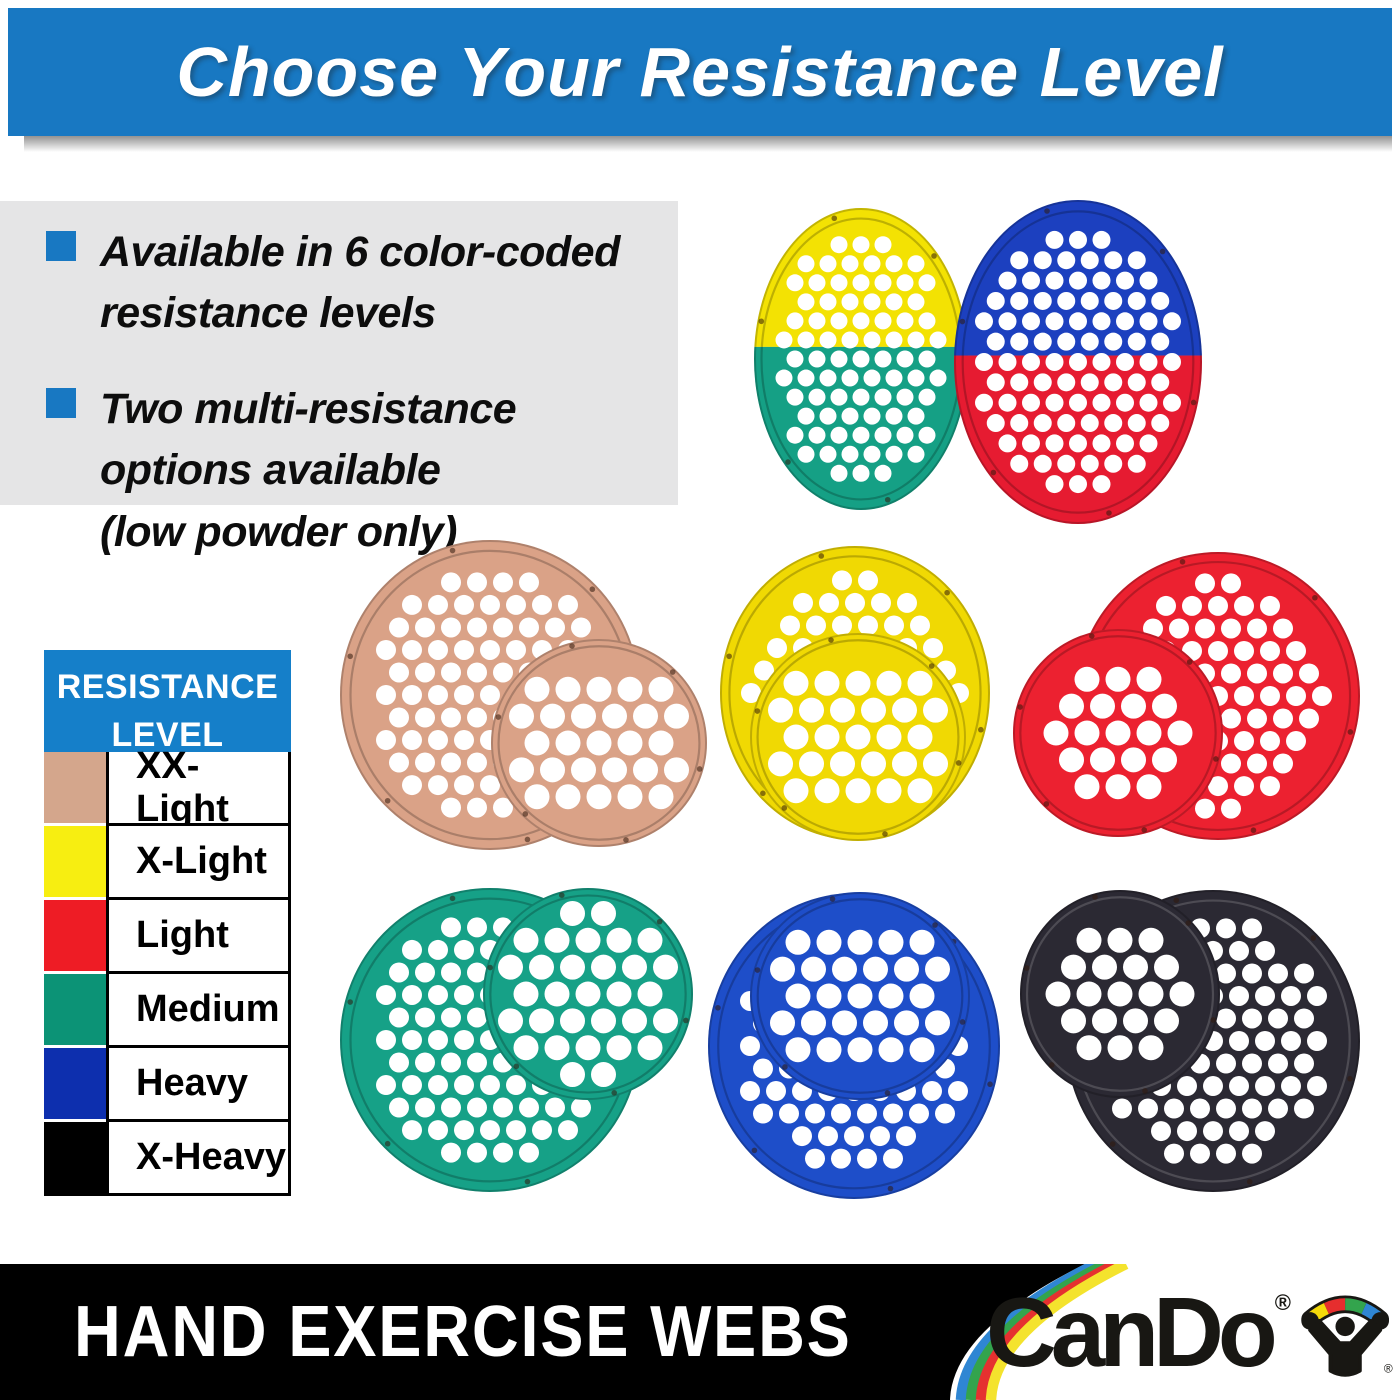  Describe the element at coordinates (278, 531) in the screenshot. I see `bullet-line: (low powder only)` at that location.